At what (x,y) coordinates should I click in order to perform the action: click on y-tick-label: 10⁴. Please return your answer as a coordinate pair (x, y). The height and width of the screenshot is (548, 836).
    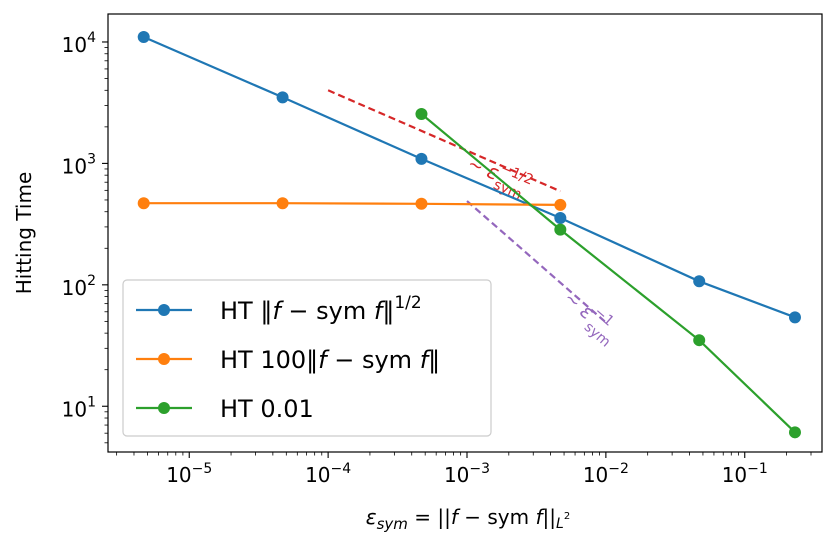
    Looking at the image, I should click on (79, 43).